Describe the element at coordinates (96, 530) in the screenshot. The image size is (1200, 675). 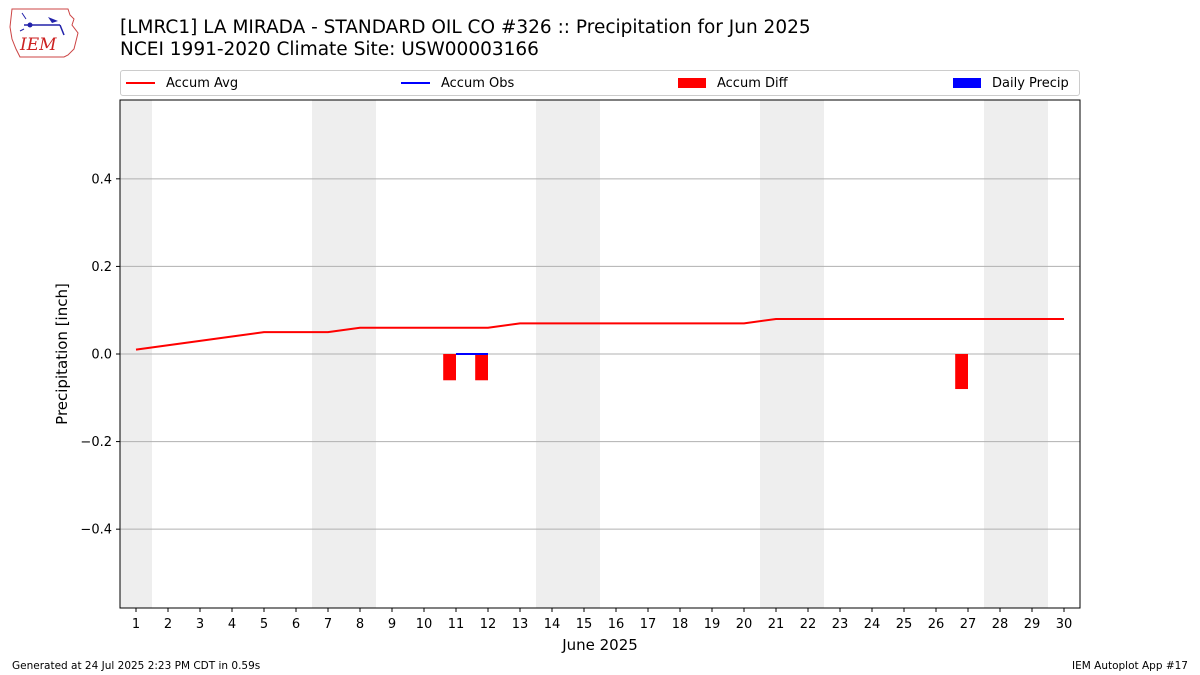
I see `y-tick-label: −0.4` at that location.